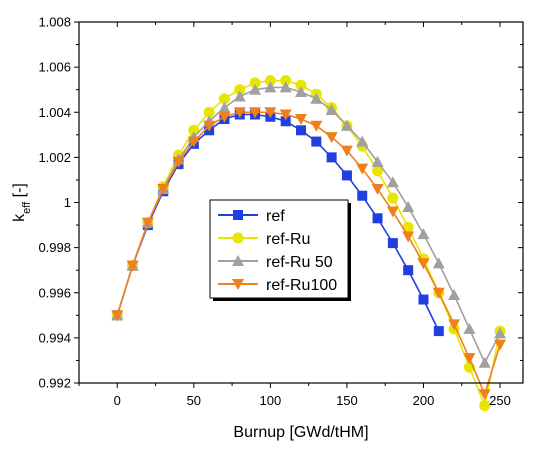  I want to click on legend-label: ref, so click(275, 216).